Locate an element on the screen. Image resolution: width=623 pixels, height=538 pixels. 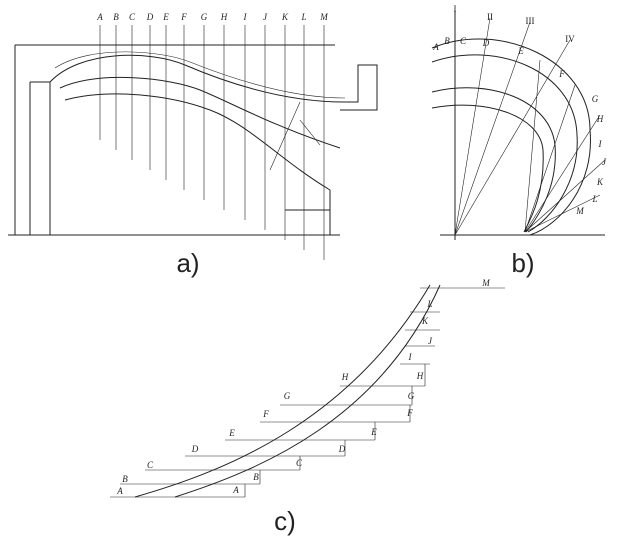
point-label: B is located at coordinates (447, 41).